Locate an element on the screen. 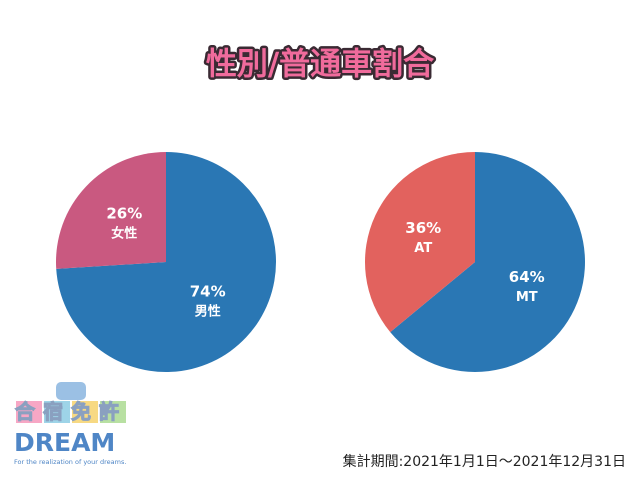 Image resolution: width=640 pixels, height=480 pixels. title: 性別/普通車割合 is located at coordinates (320, 65).